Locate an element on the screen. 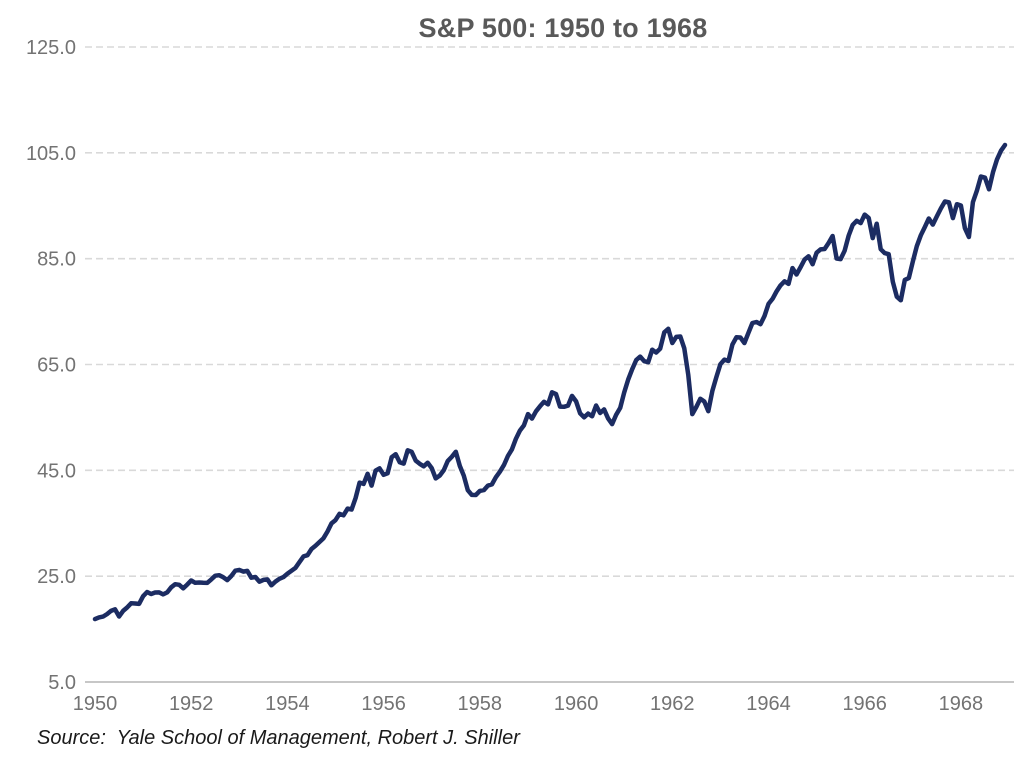 This screenshot has height=761, width=1028. x-tick-label: 1958 is located at coordinates (480, 704).